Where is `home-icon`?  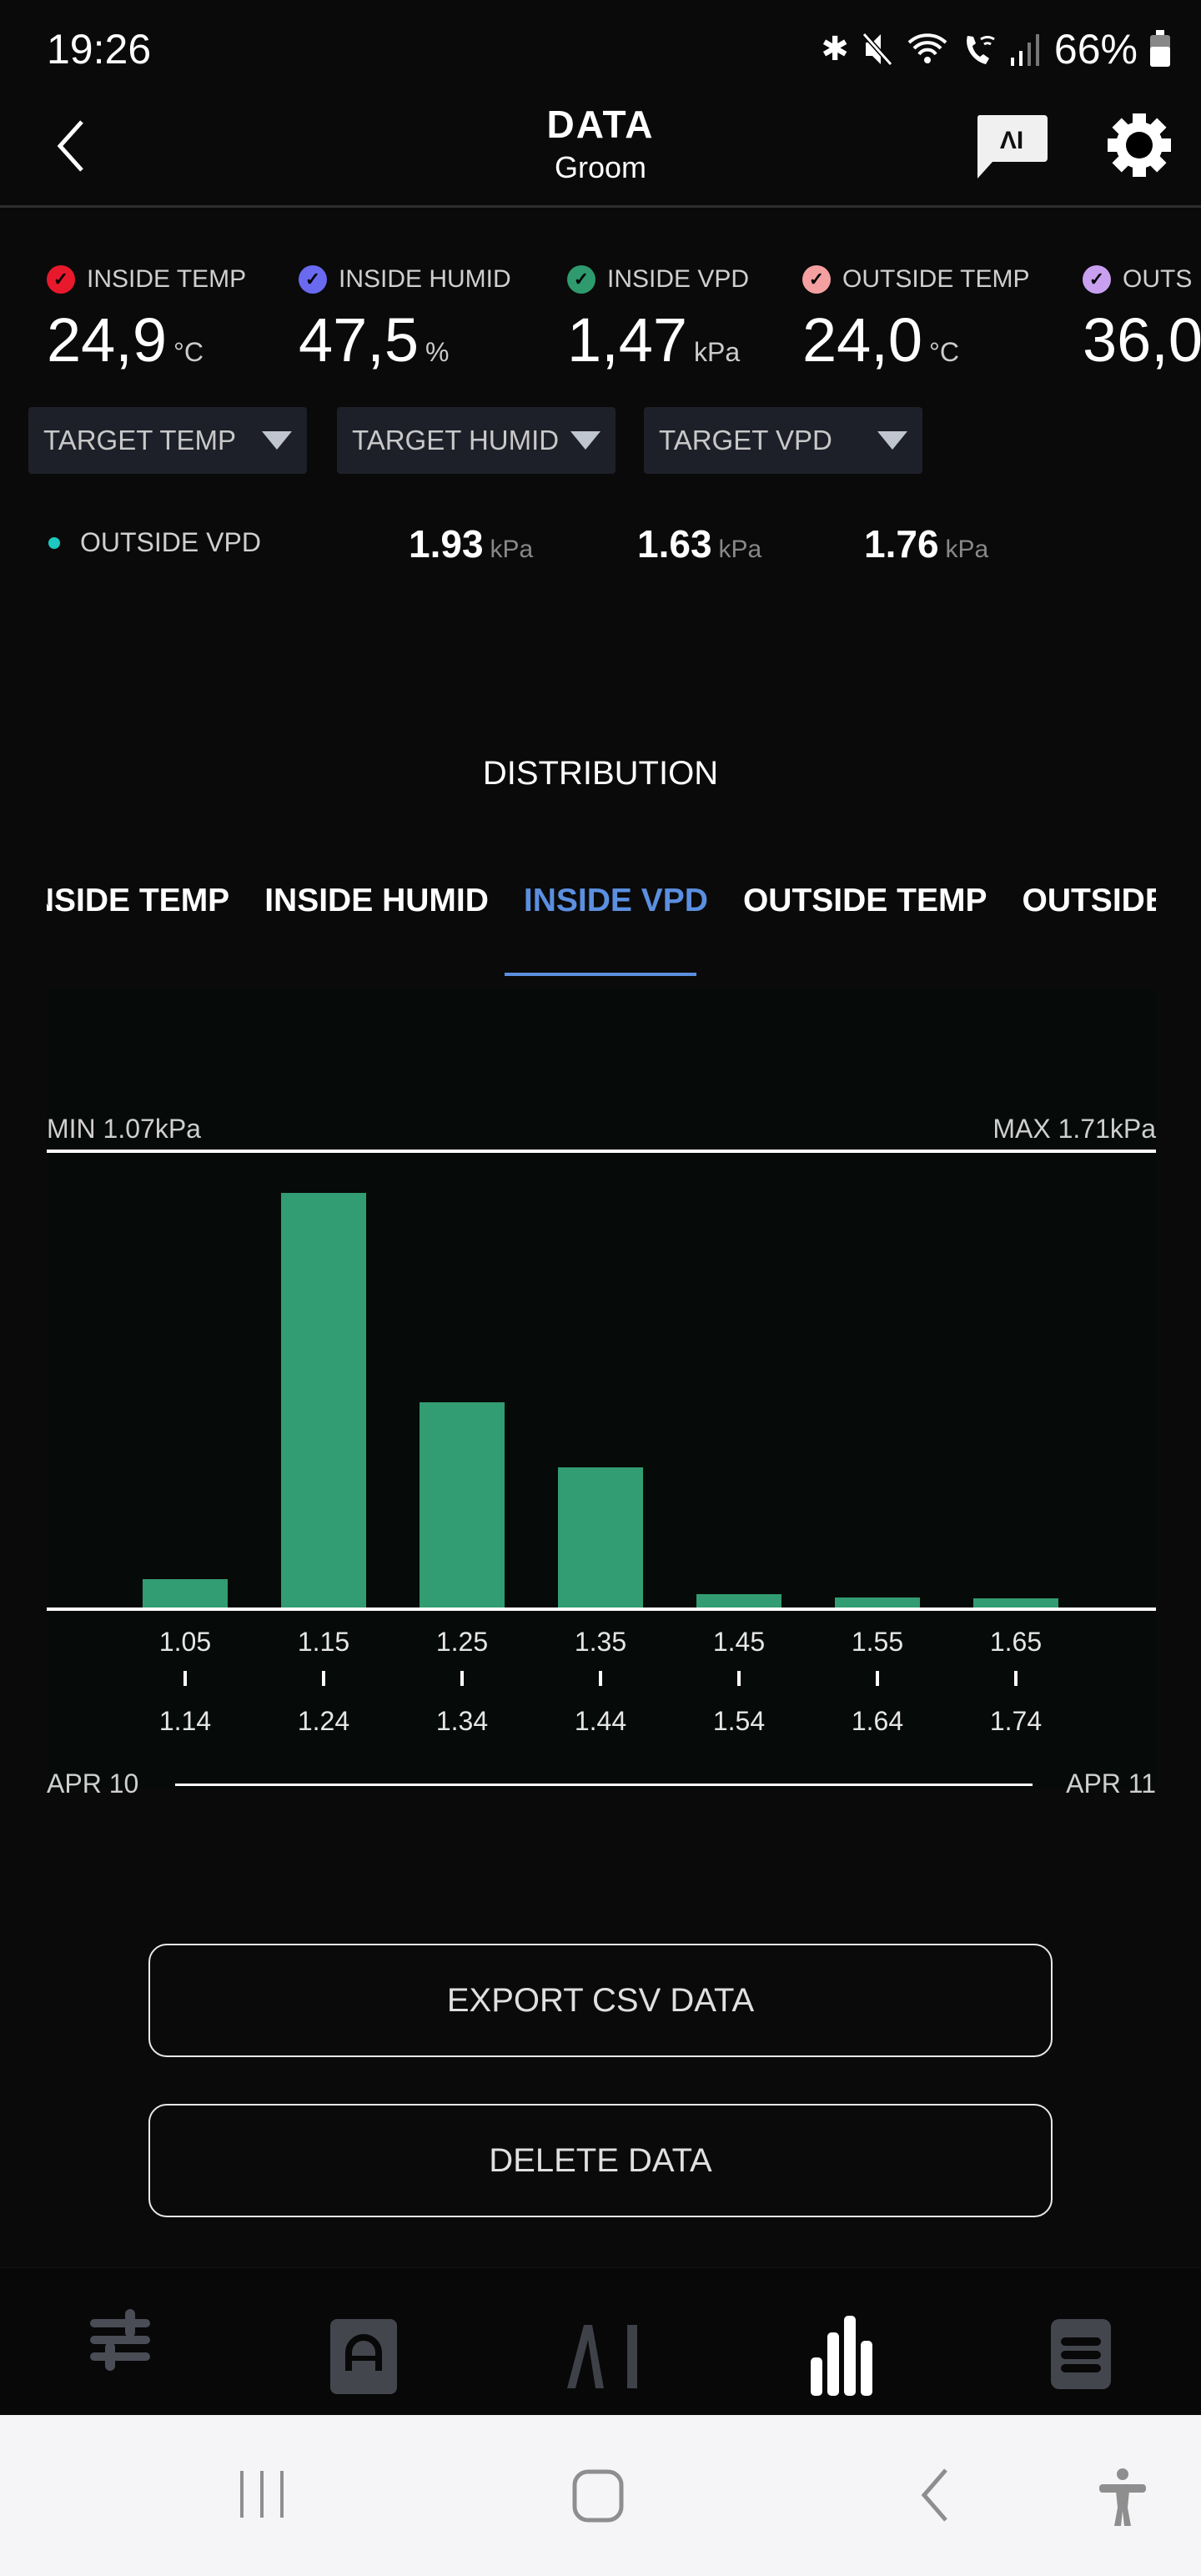 home-icon is located at coordinates (598, 2496).